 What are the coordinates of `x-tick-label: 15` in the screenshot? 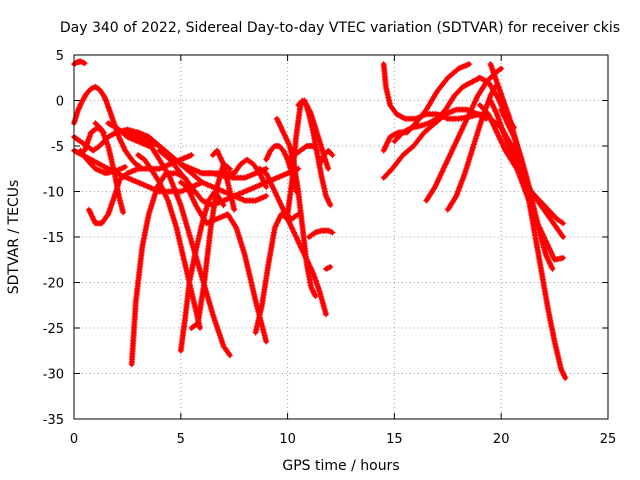 It's located at (394, 439).